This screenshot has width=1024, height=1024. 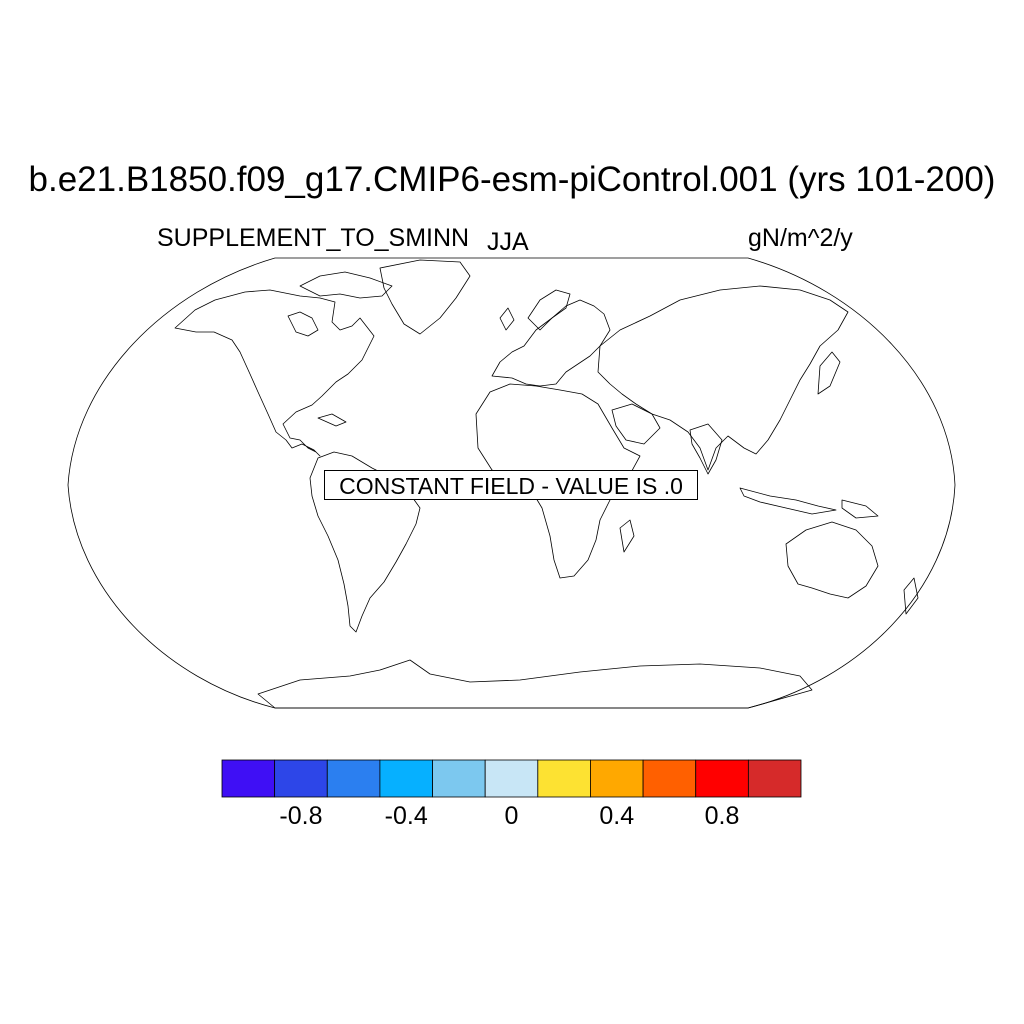 I want to click on arabia, so click(x=636, y=424).